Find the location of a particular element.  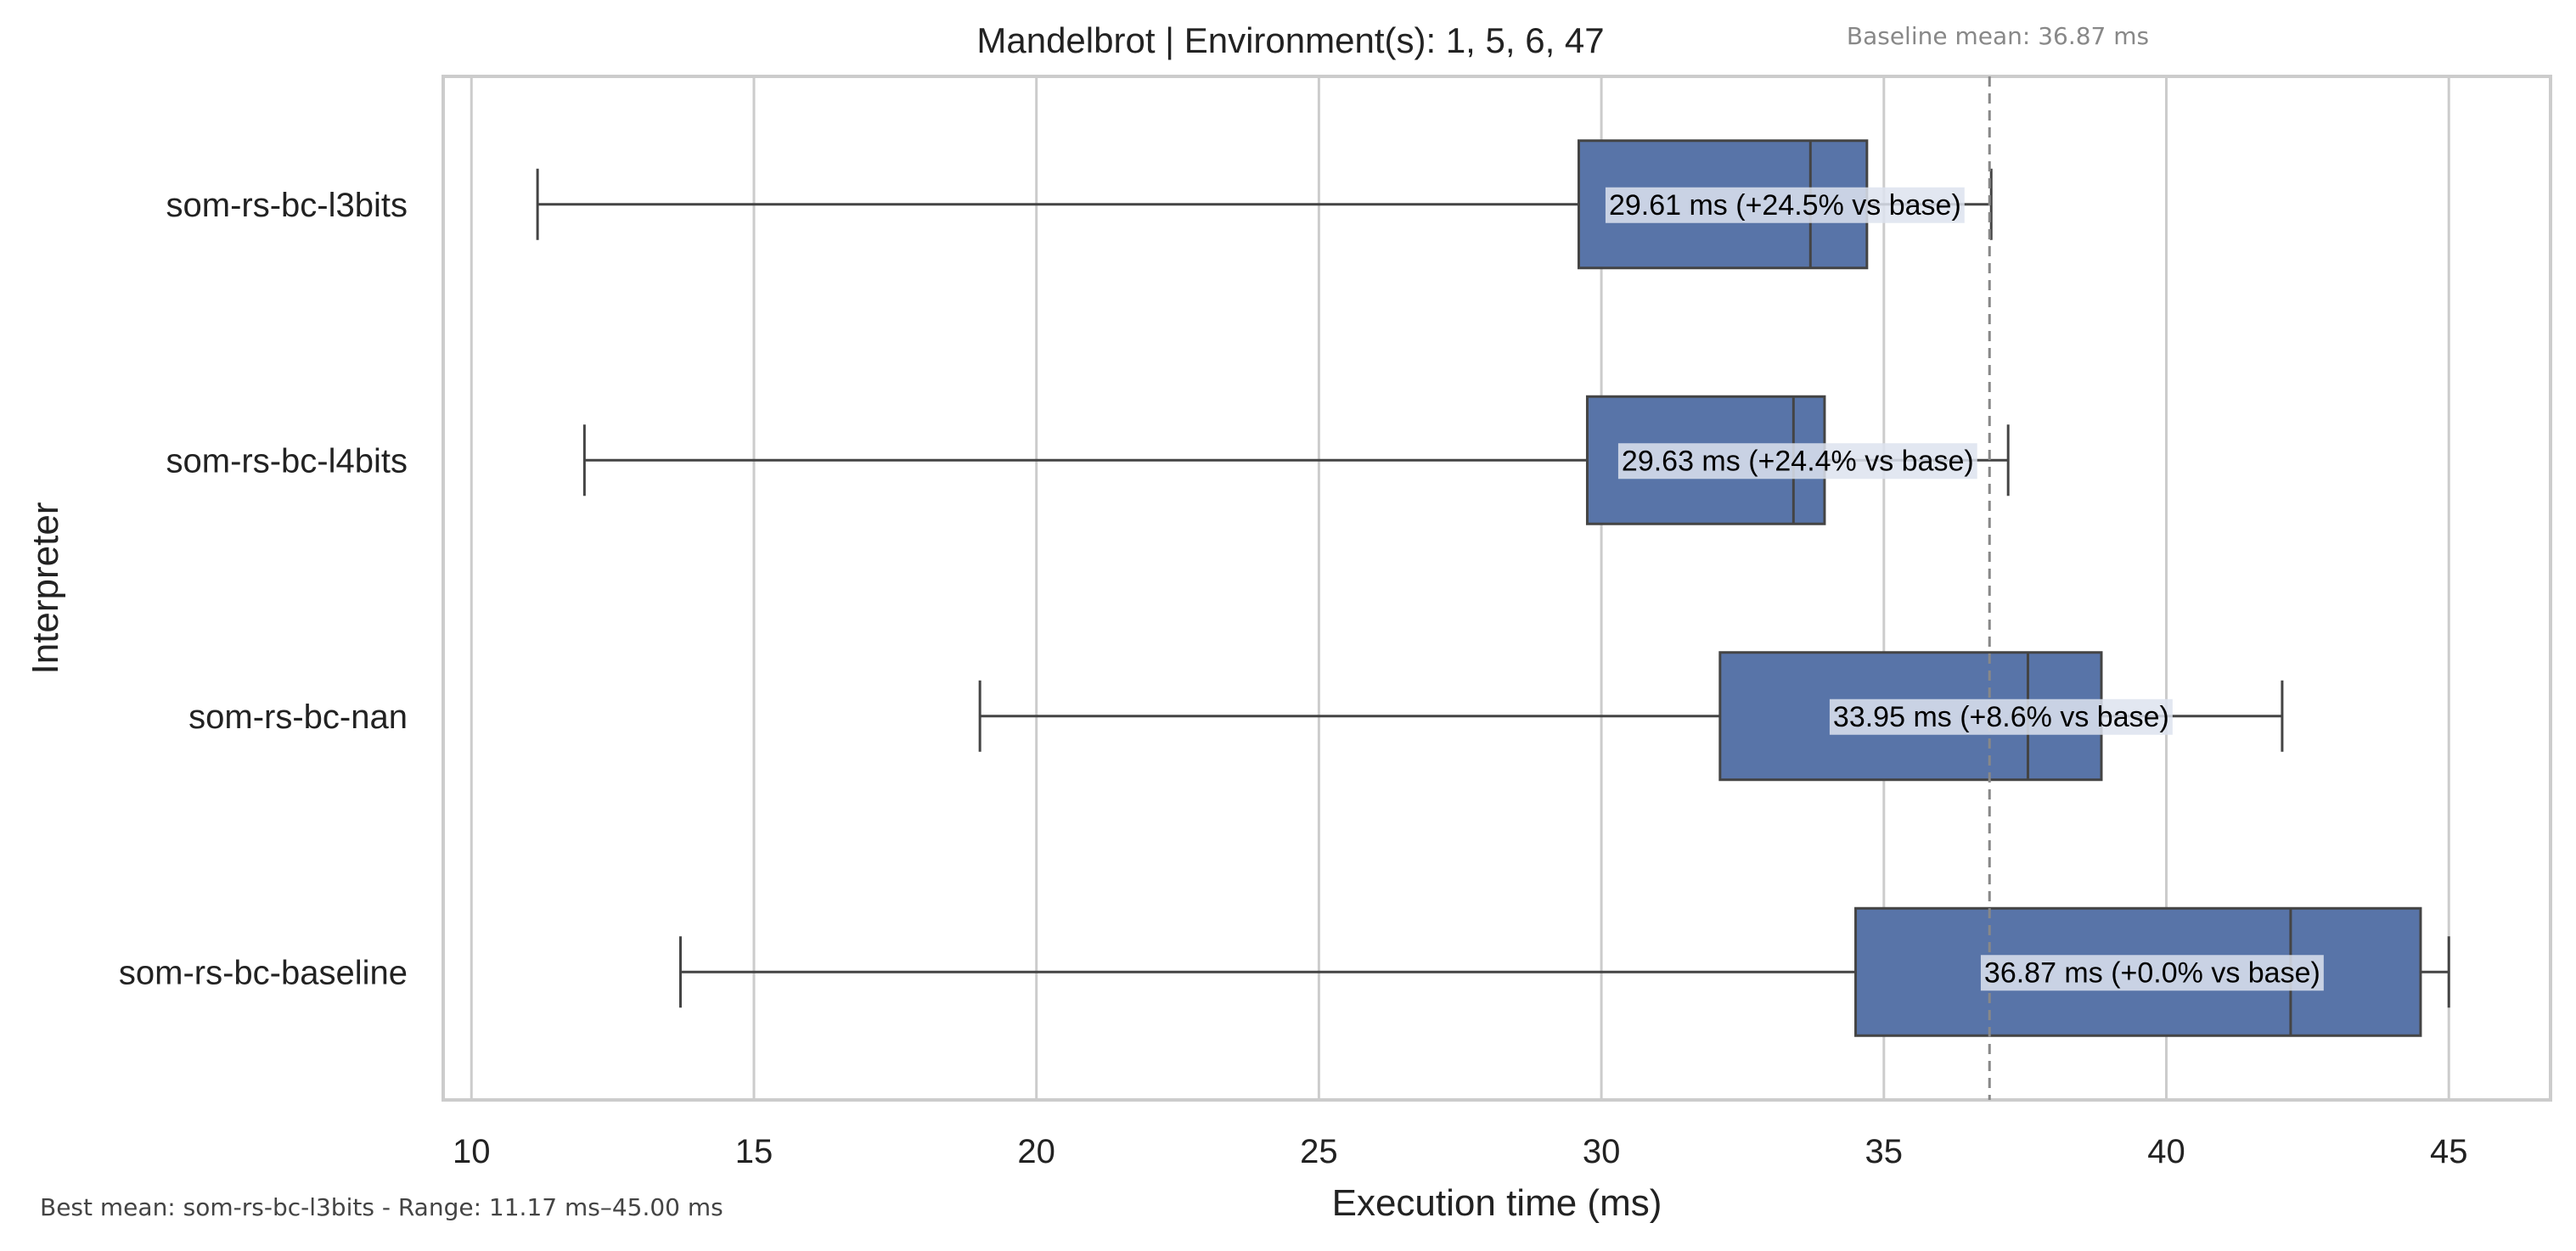

y-tick-label: som-rs-bc-baseline is located at coordinates (263, 972).